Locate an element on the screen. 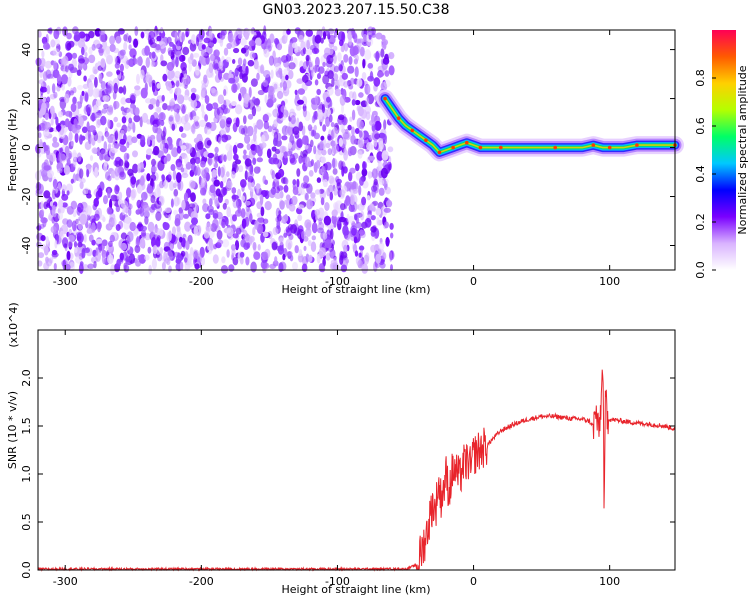 The image size is (750, 600). snr-y-tick-label: 0.0 is located at coordinates (26, 570).